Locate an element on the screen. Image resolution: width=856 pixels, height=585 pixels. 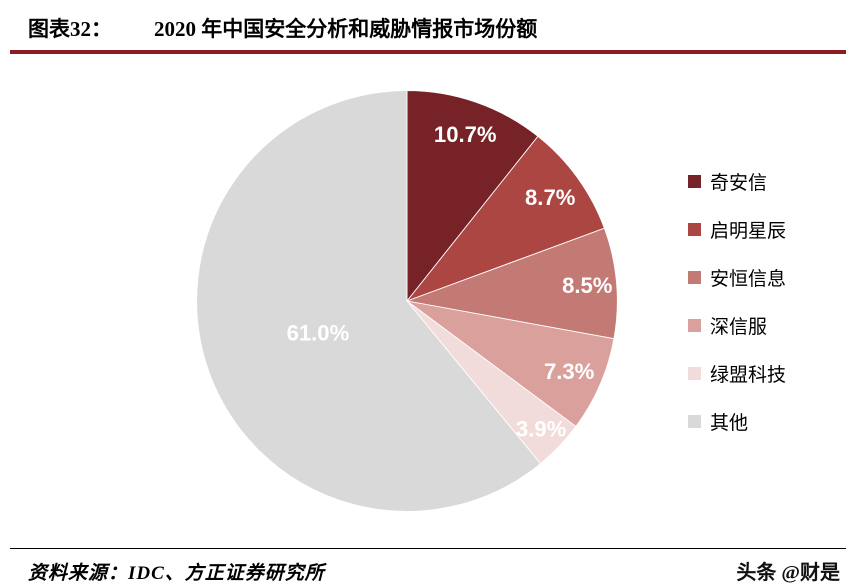
slice-value-label: 10.7% is located at coordinates (465, 134).